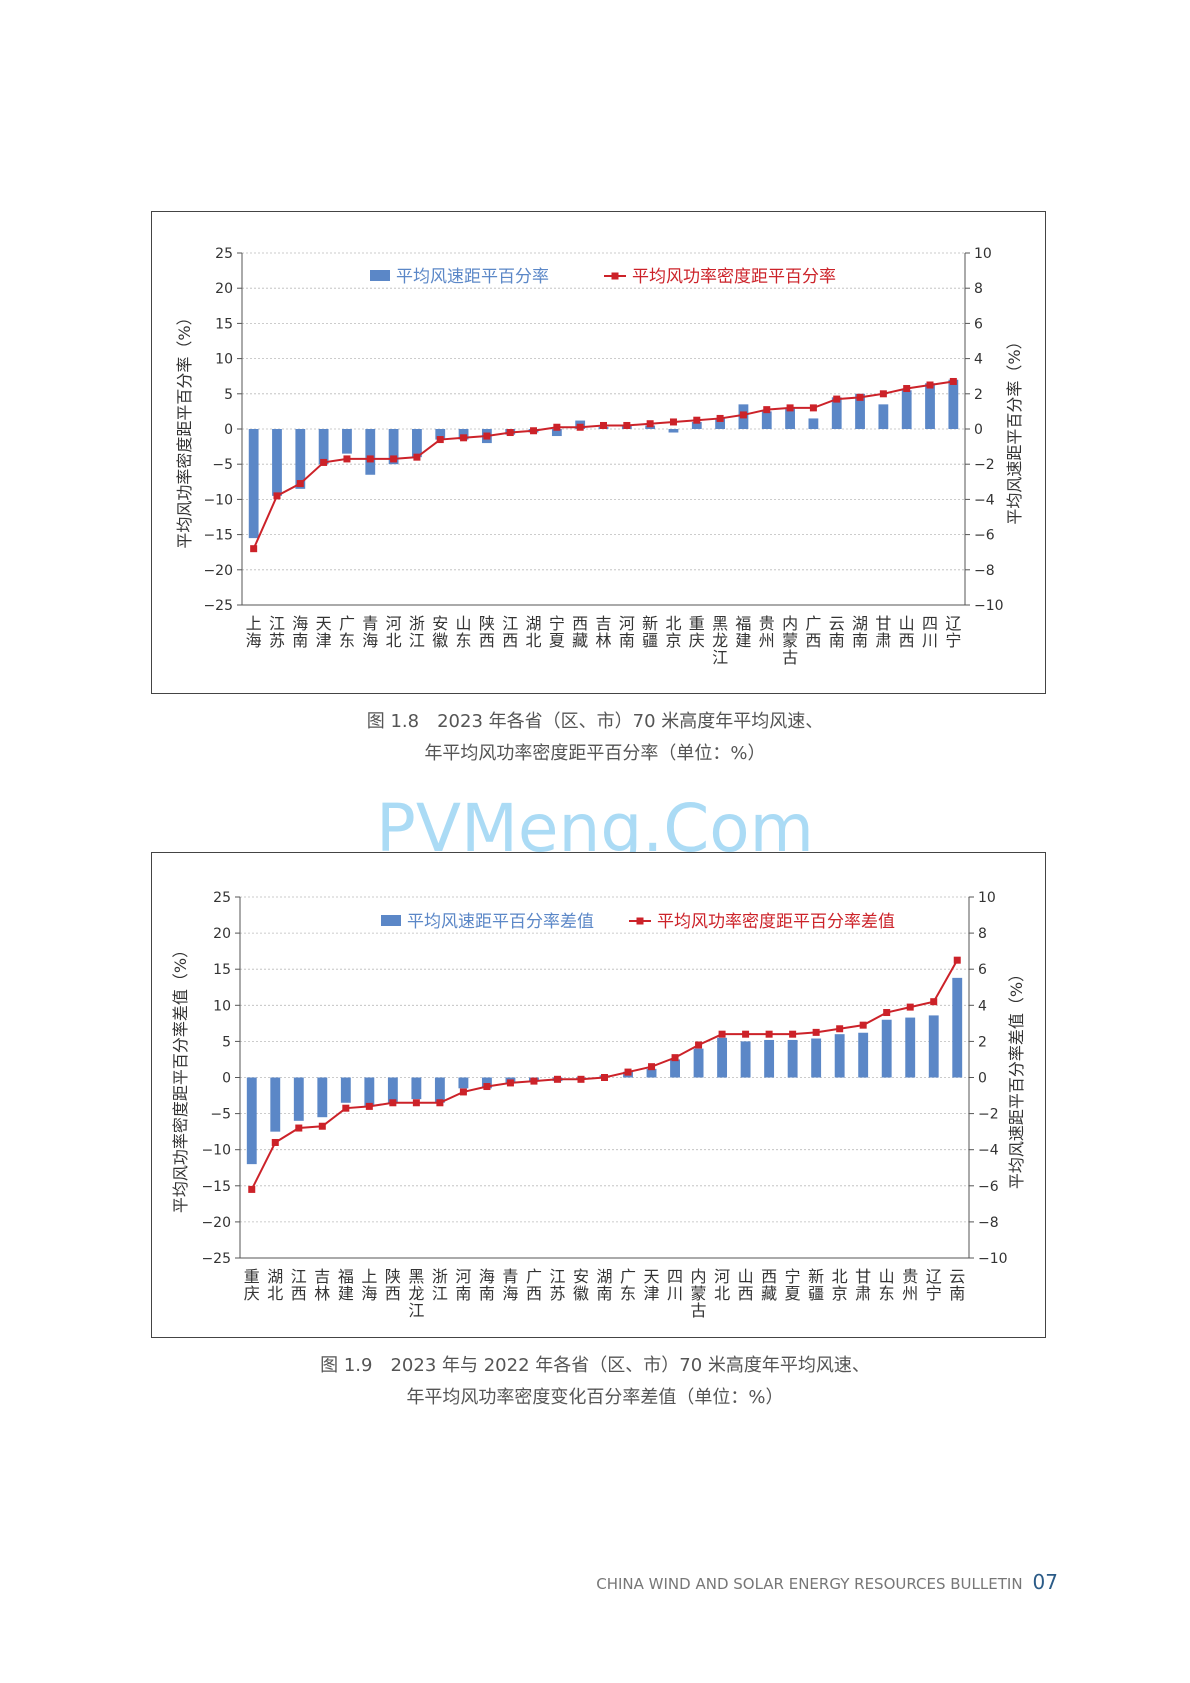 The image size is (1190, 1683). What do you see at coordinates (322, 1285) in the screenshot?
I see `chart-2-category-label: 吉林` at bounding box center [322, 1285].